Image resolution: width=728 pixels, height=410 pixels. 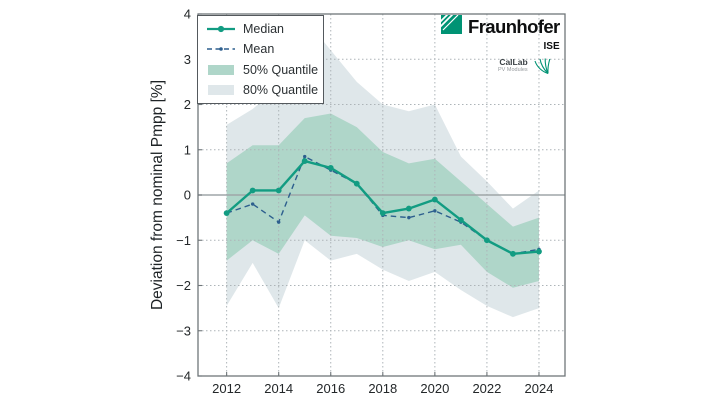 I want to click on callab-logo: CalLab PV Modules, so click(x=524, y=66).